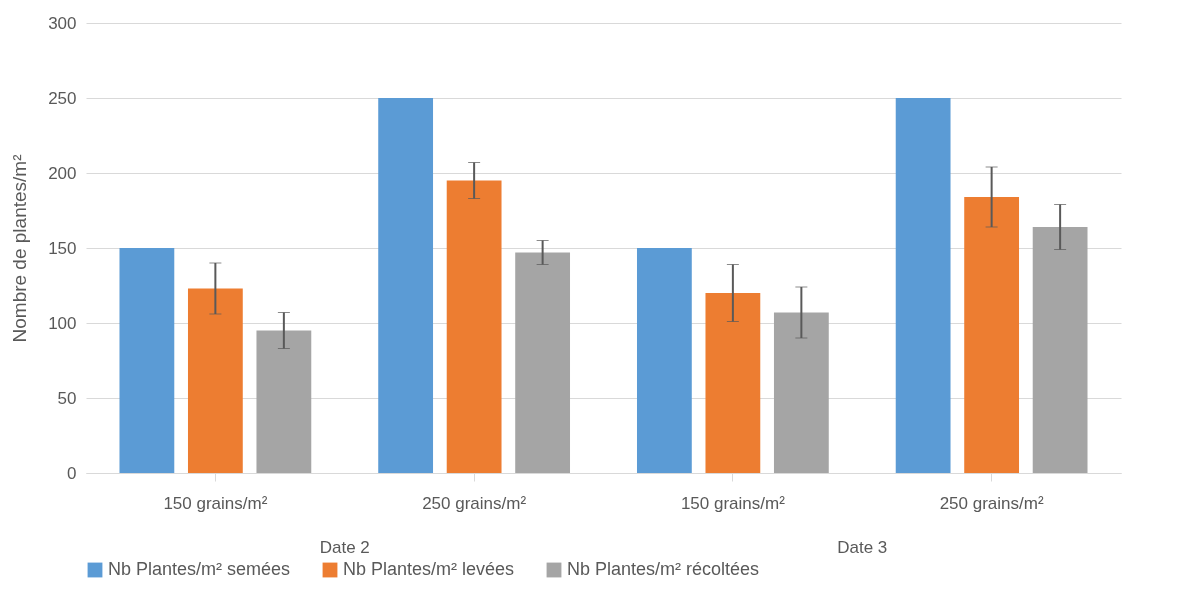 This screenshot has width=1178, height=614. I want to click on y-tick-label: 250, so click(62, 98).